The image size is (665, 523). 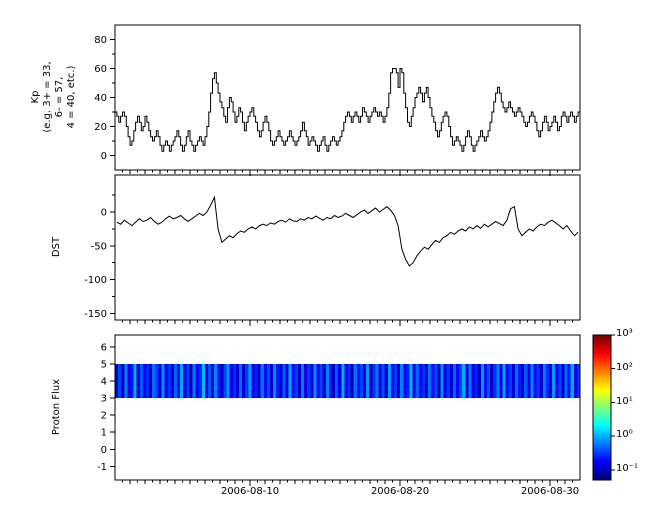 I want to click on svg-text: -150, so click(x=95, y=314).